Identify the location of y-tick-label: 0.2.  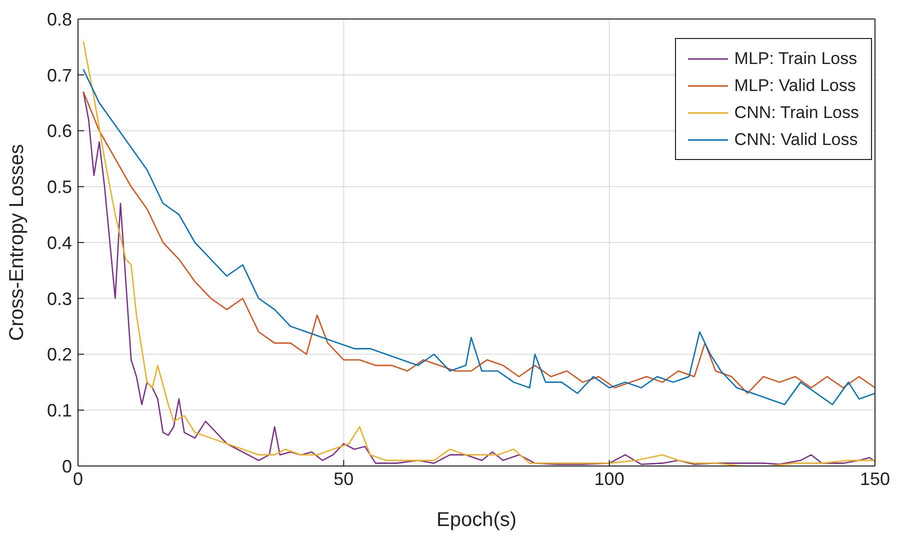
(59, 354).